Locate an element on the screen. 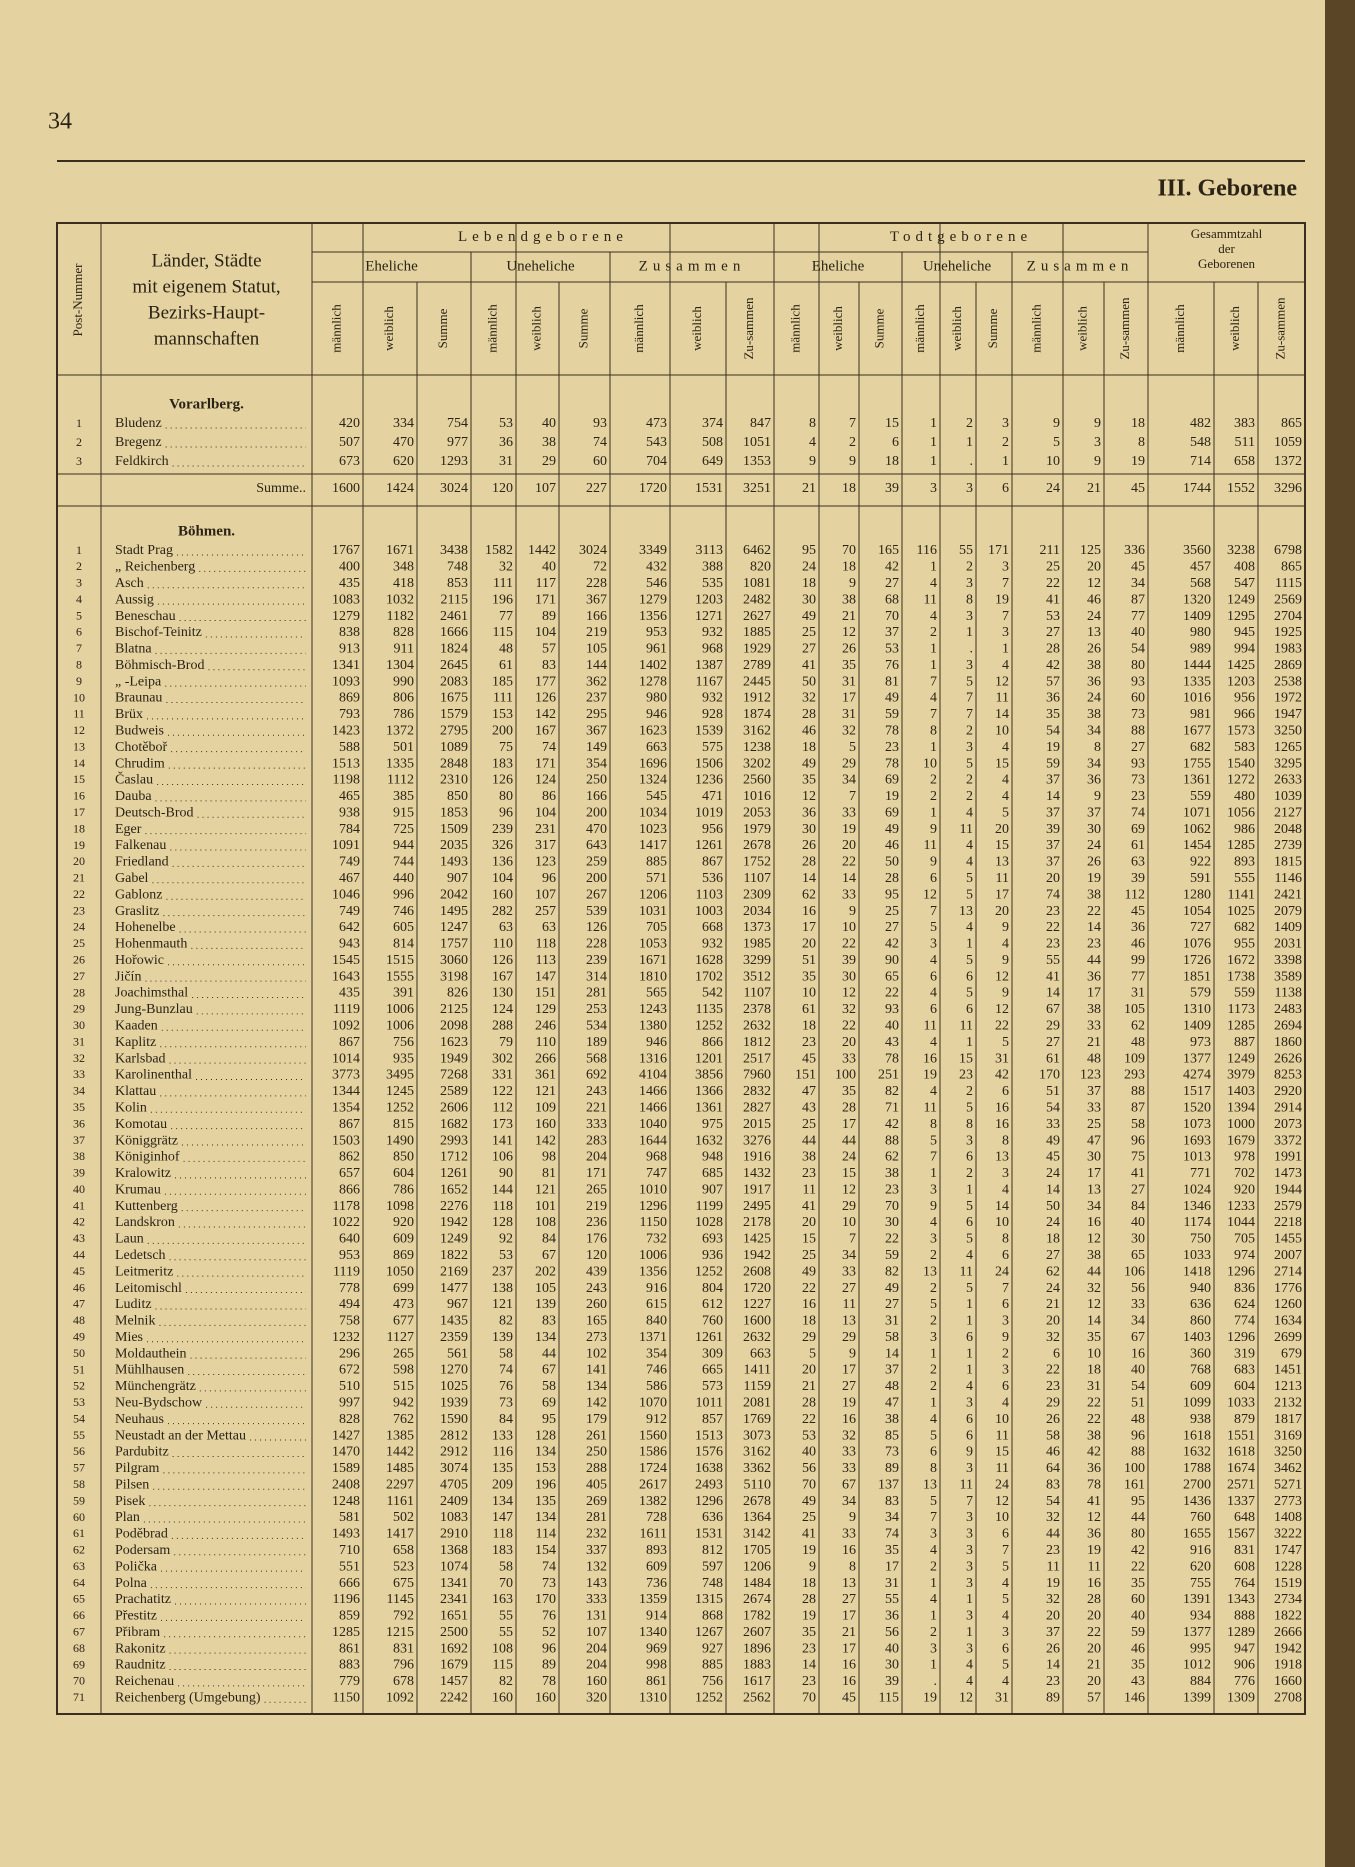 The width and height of the screenshot is (1355, 1867). cell-value: 31 is located at coordinates (892, 1583).